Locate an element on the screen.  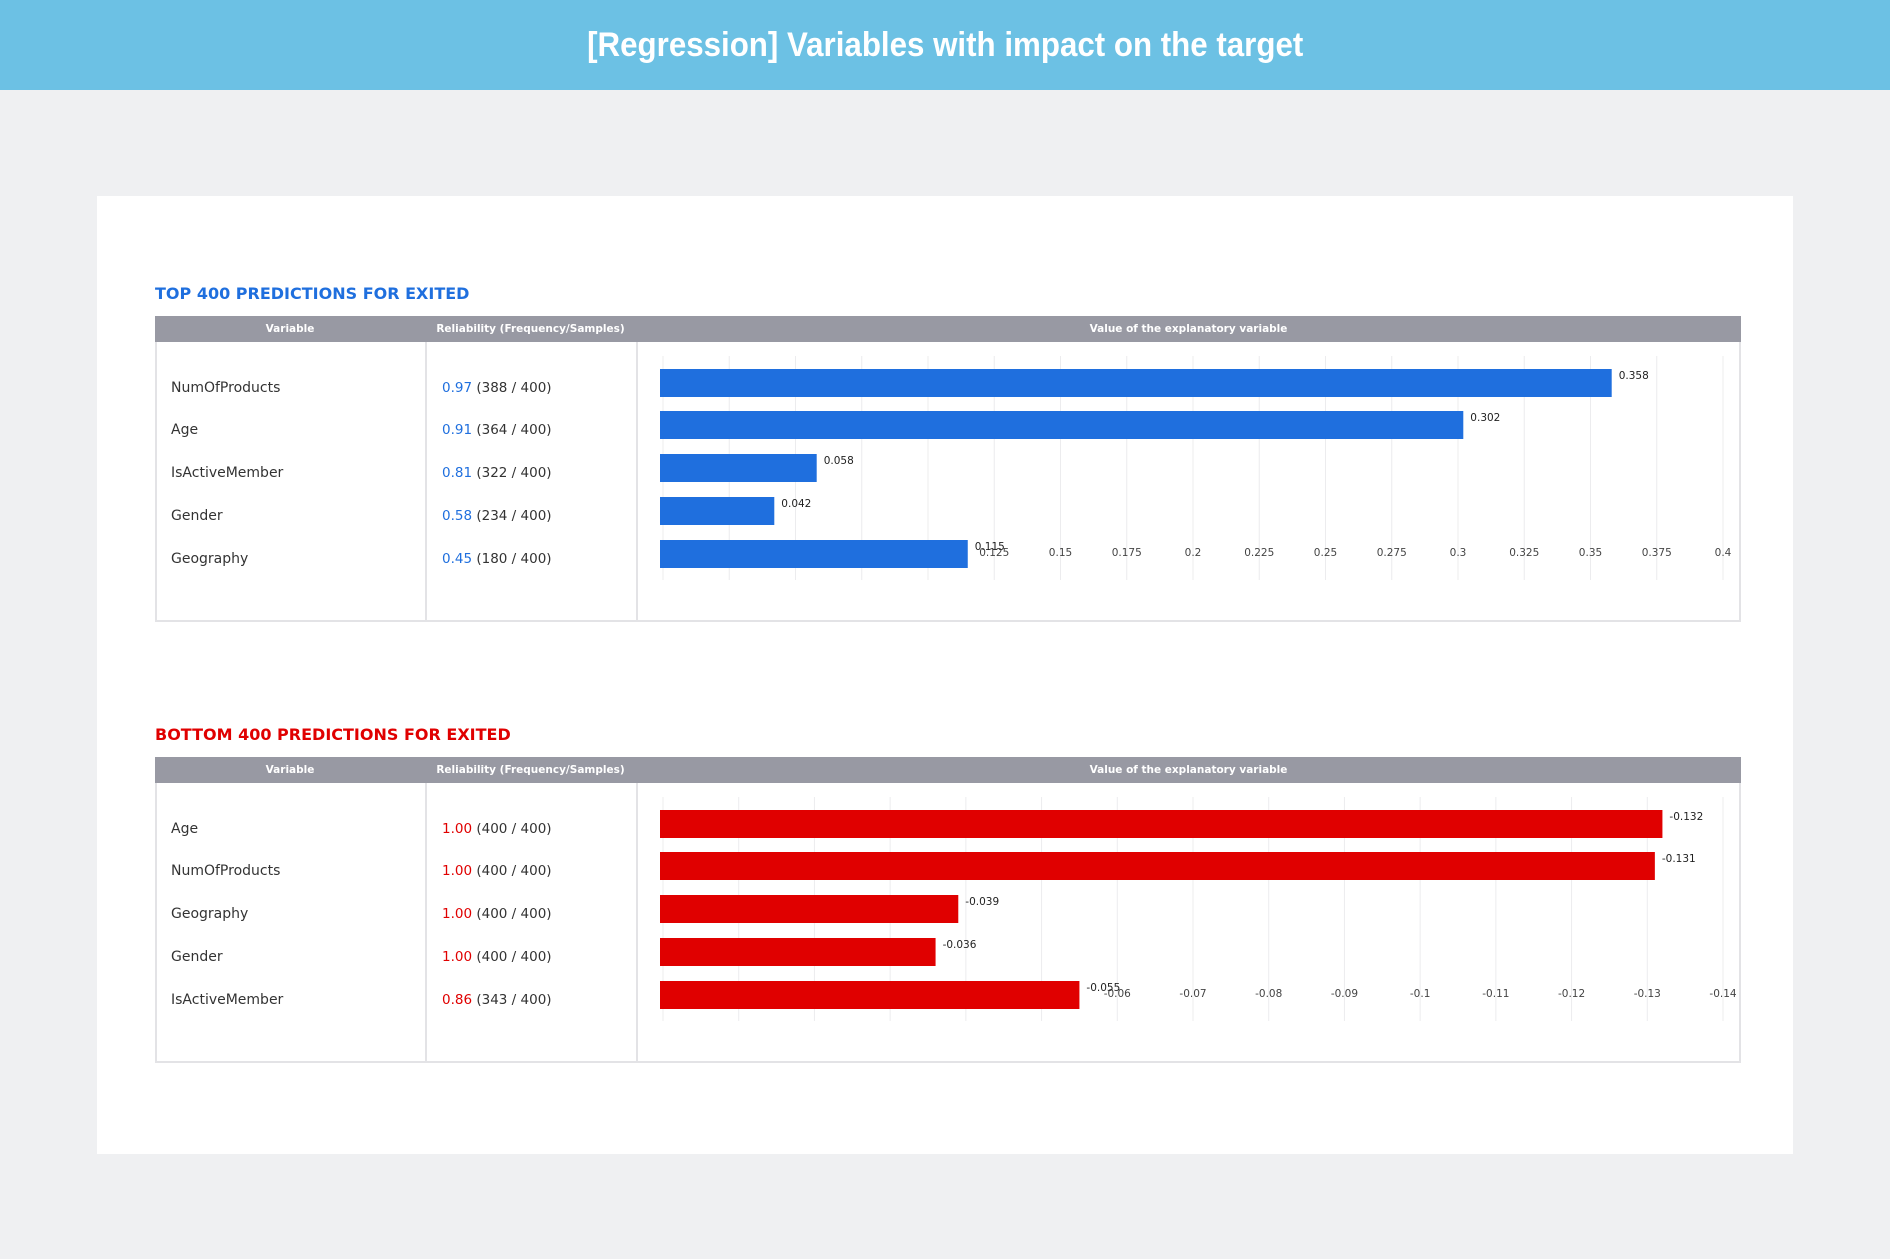
bar-value-label: 0.042 is located at coordinates (796, 504).